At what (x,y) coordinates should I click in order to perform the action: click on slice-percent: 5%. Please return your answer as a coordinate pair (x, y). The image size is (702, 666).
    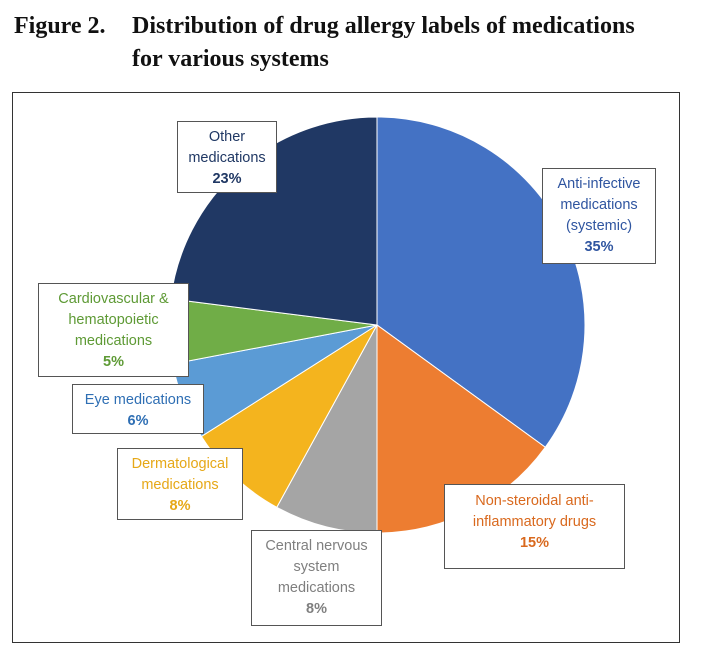
    Looking at the image, I should click on (113, 362).